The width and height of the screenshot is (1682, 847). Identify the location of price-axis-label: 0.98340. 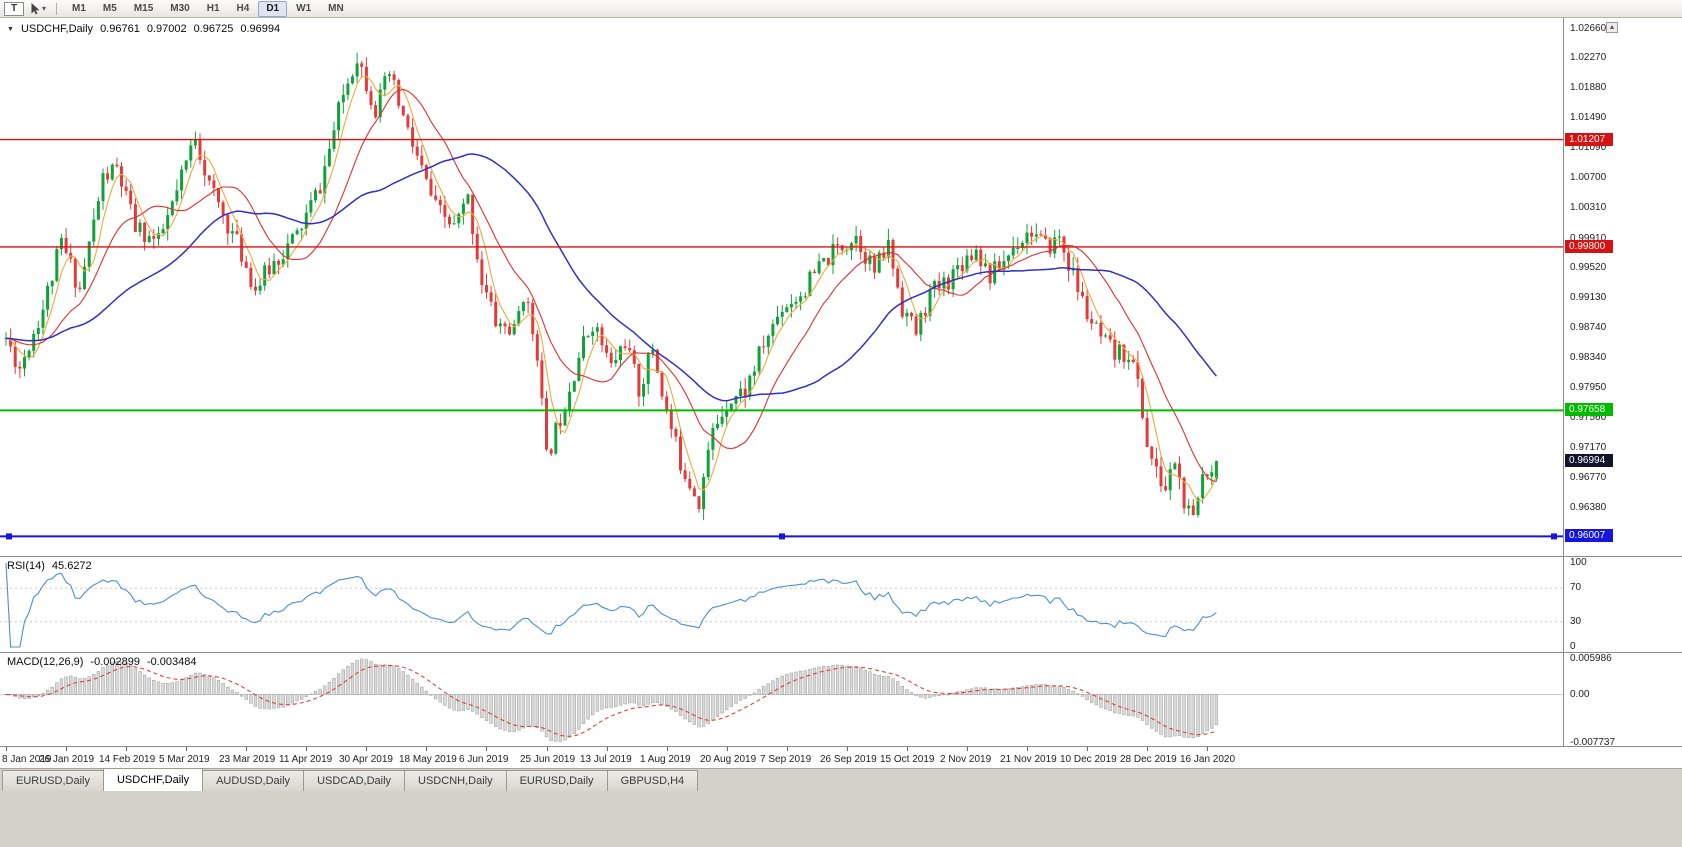
(1588, 358).